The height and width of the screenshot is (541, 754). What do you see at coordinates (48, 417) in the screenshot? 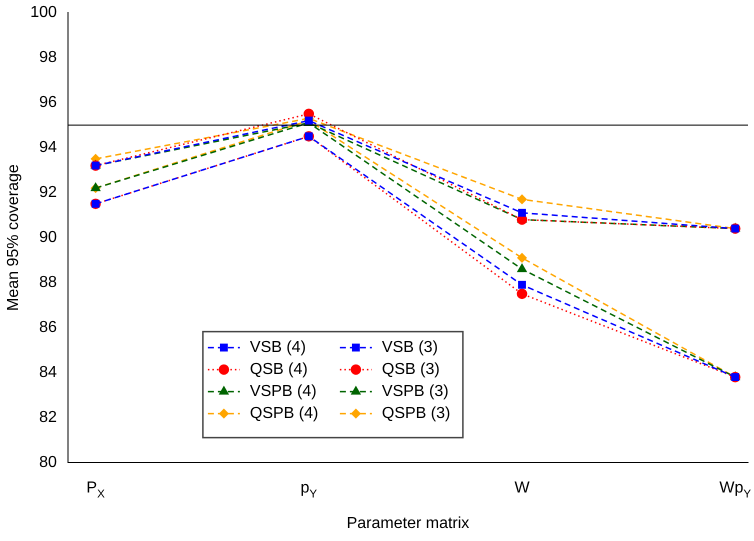
I see `y-tick-label: 82` at bounding box center [48, 417].